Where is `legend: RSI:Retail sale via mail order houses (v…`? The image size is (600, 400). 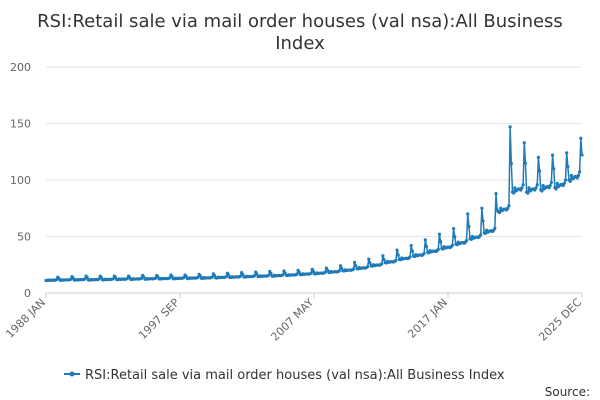
legend: RSI:Retail sale via mail order houses (v… is located at coordinates (284, 375).